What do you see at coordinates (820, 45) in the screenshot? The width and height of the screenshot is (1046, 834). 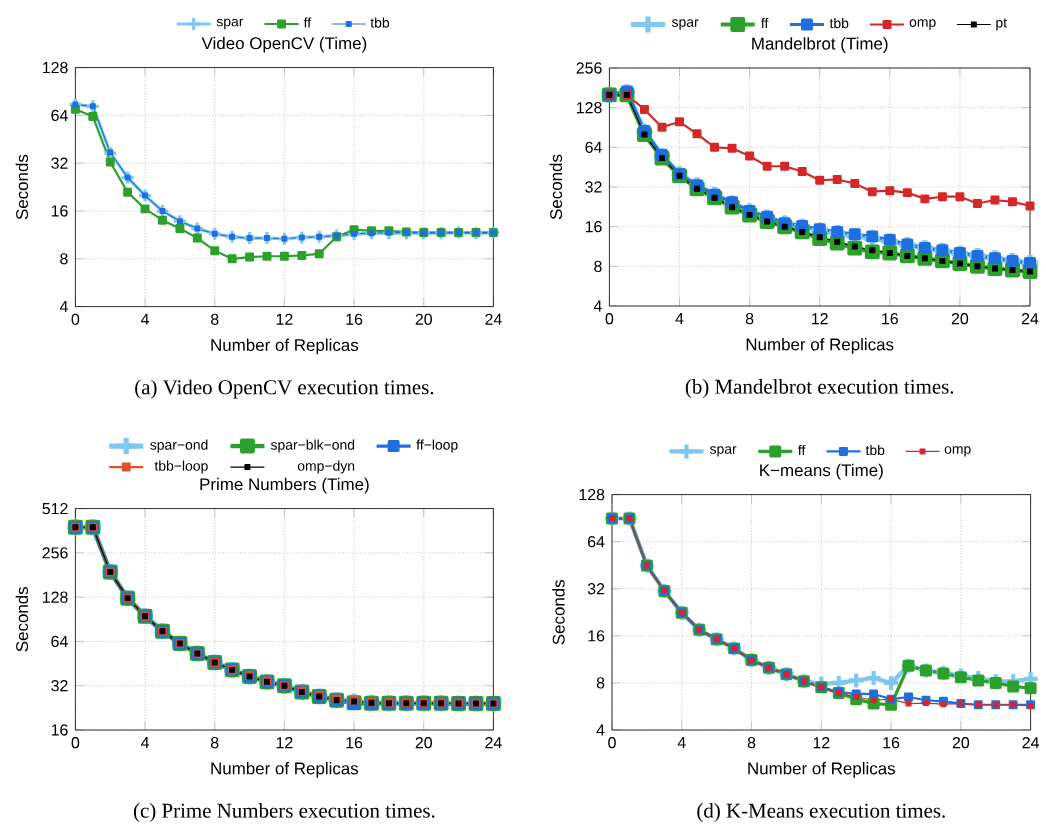 I see `chart-title: Mandelbrot (Time)` at bounding box center [820, 45].